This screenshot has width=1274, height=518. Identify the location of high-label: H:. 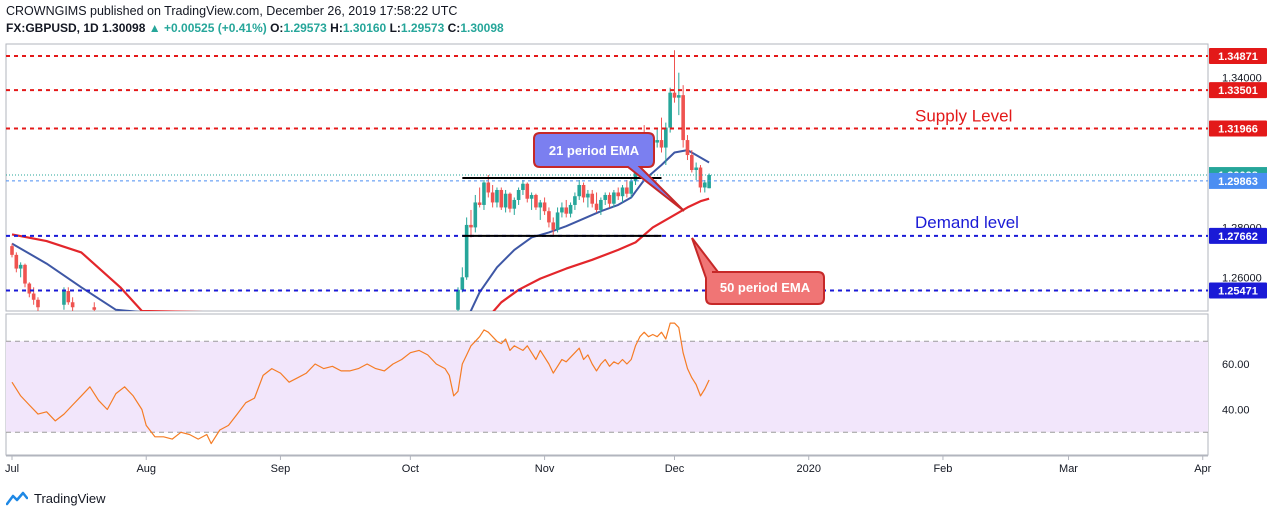
(336, 28).